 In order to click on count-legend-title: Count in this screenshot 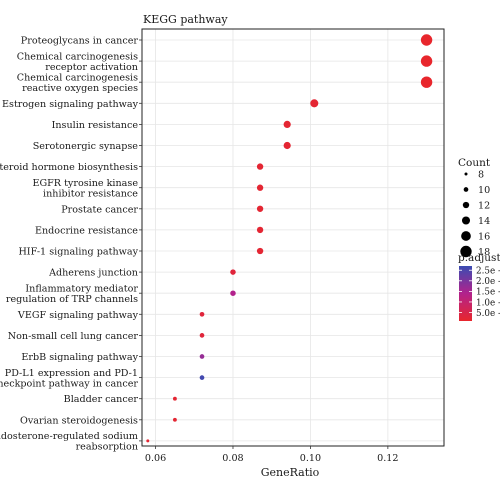, I will do `click(474, 163)`.